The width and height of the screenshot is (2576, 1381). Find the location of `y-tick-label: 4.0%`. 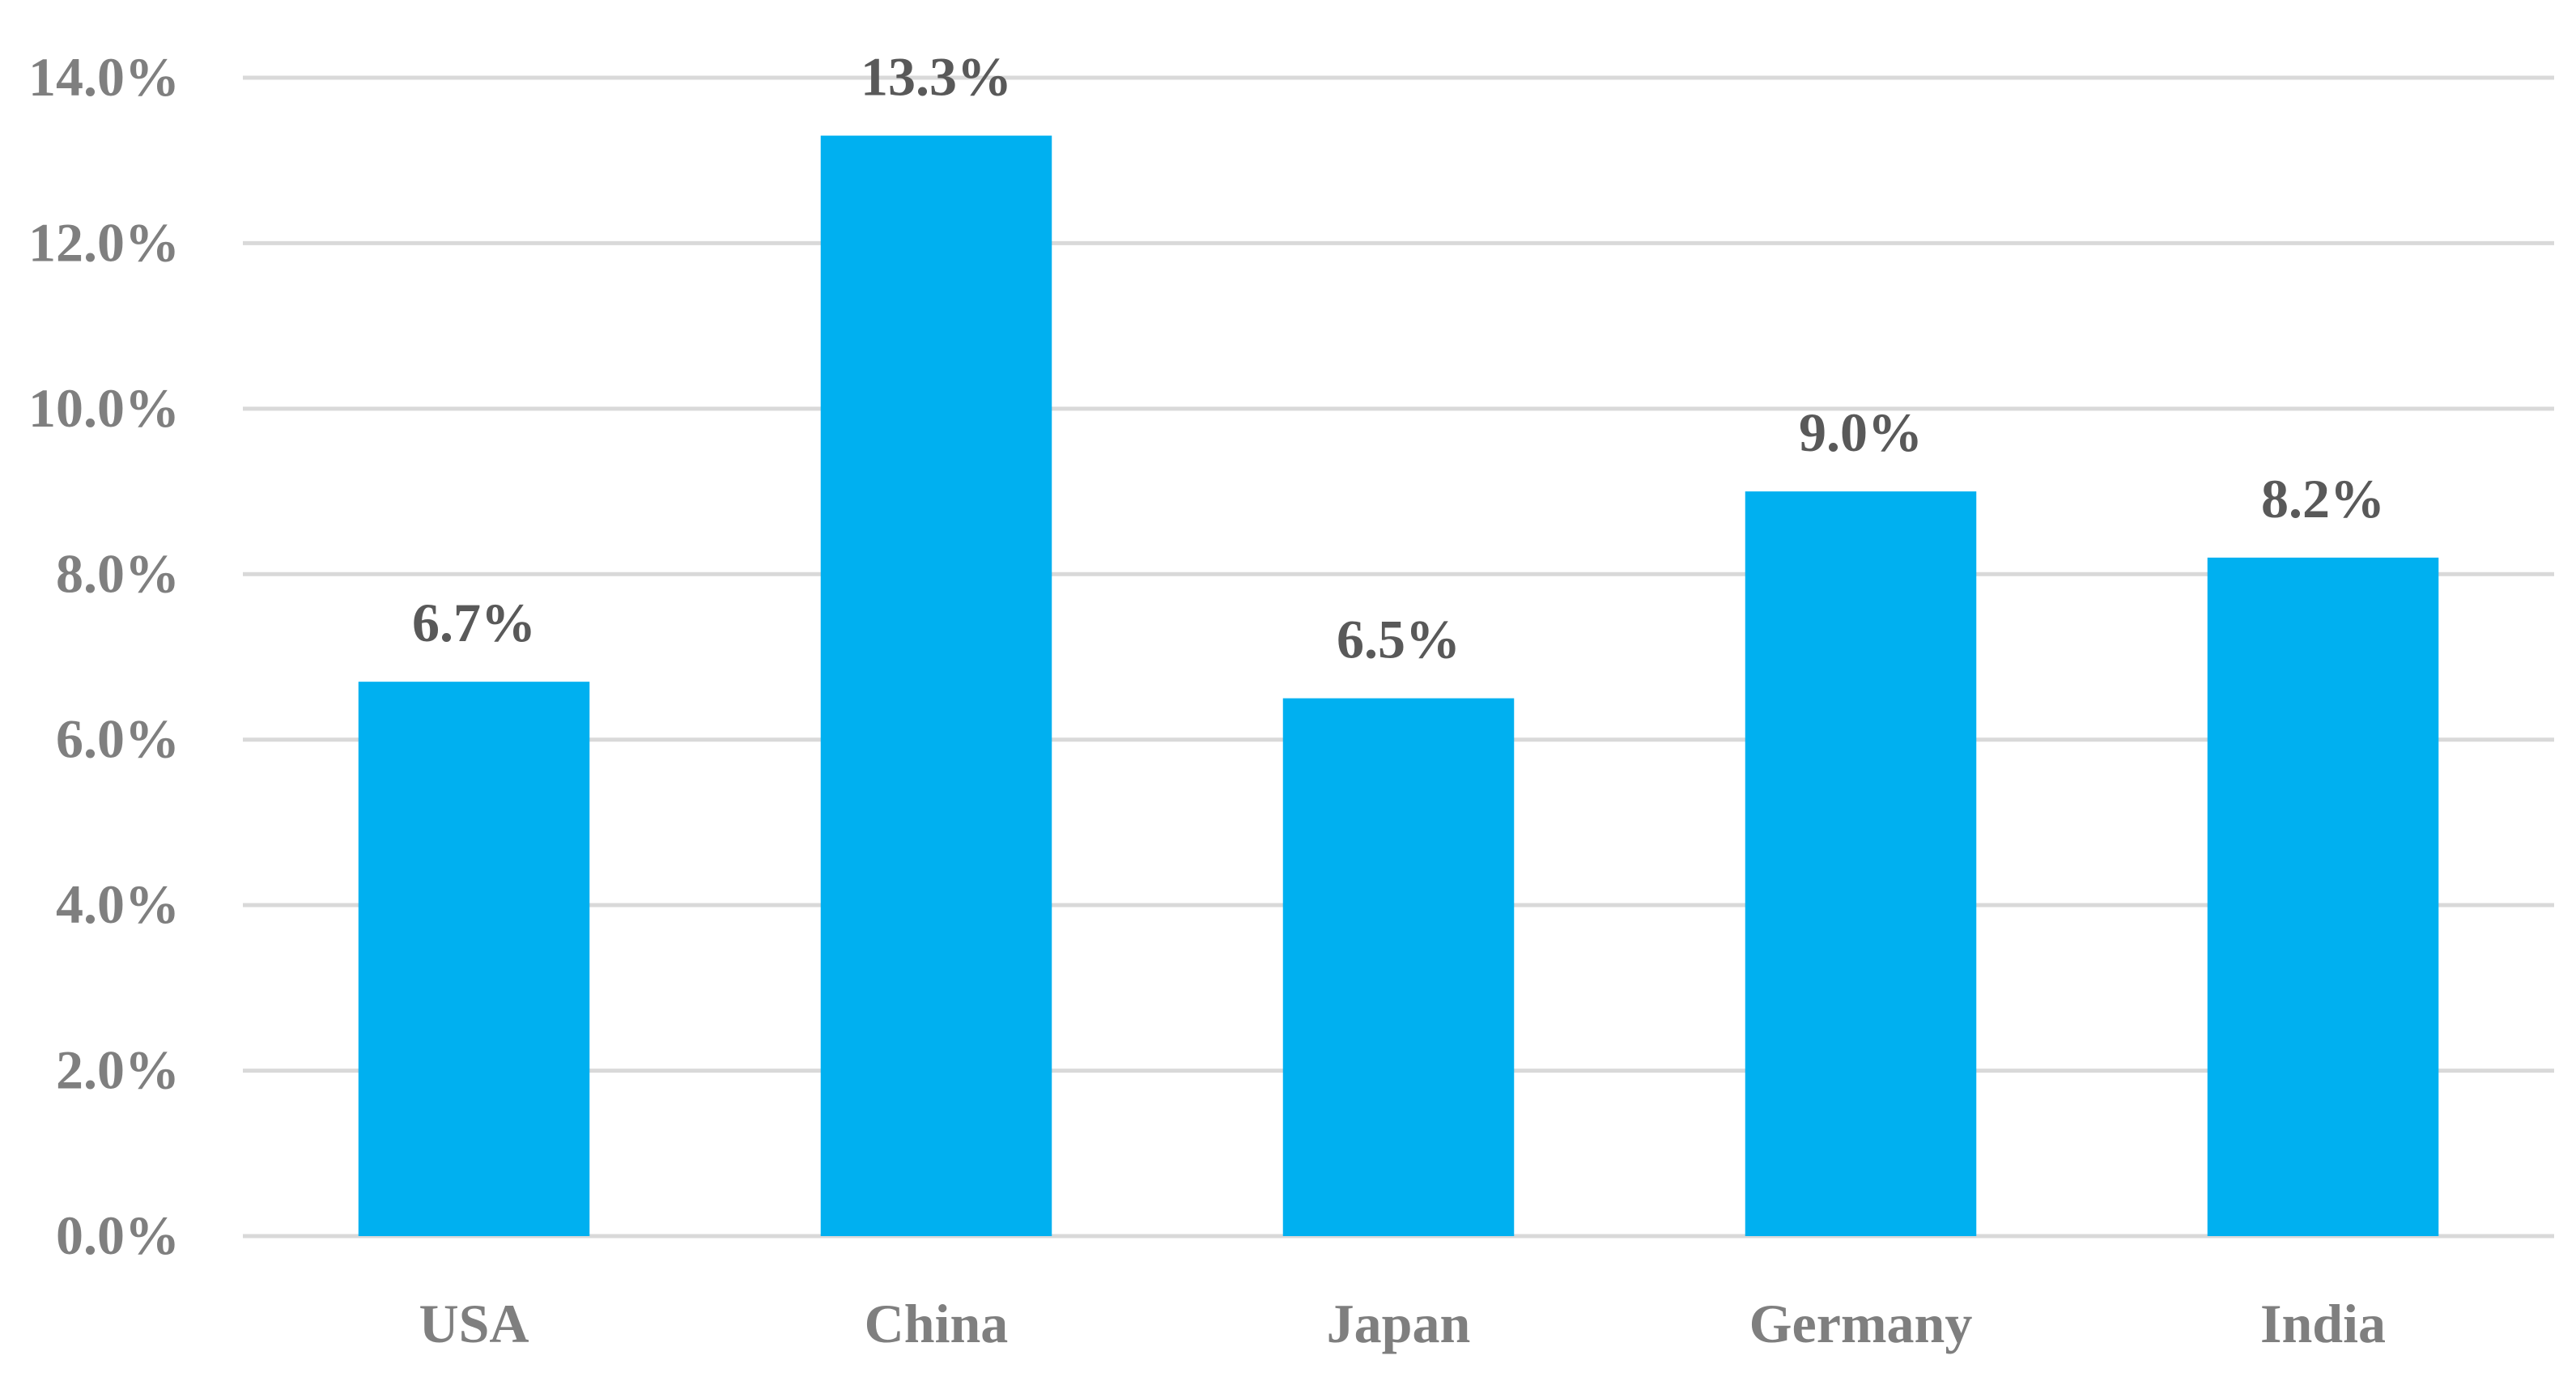

y-tick-label: 4.0% is located at coordinates (118, 904).